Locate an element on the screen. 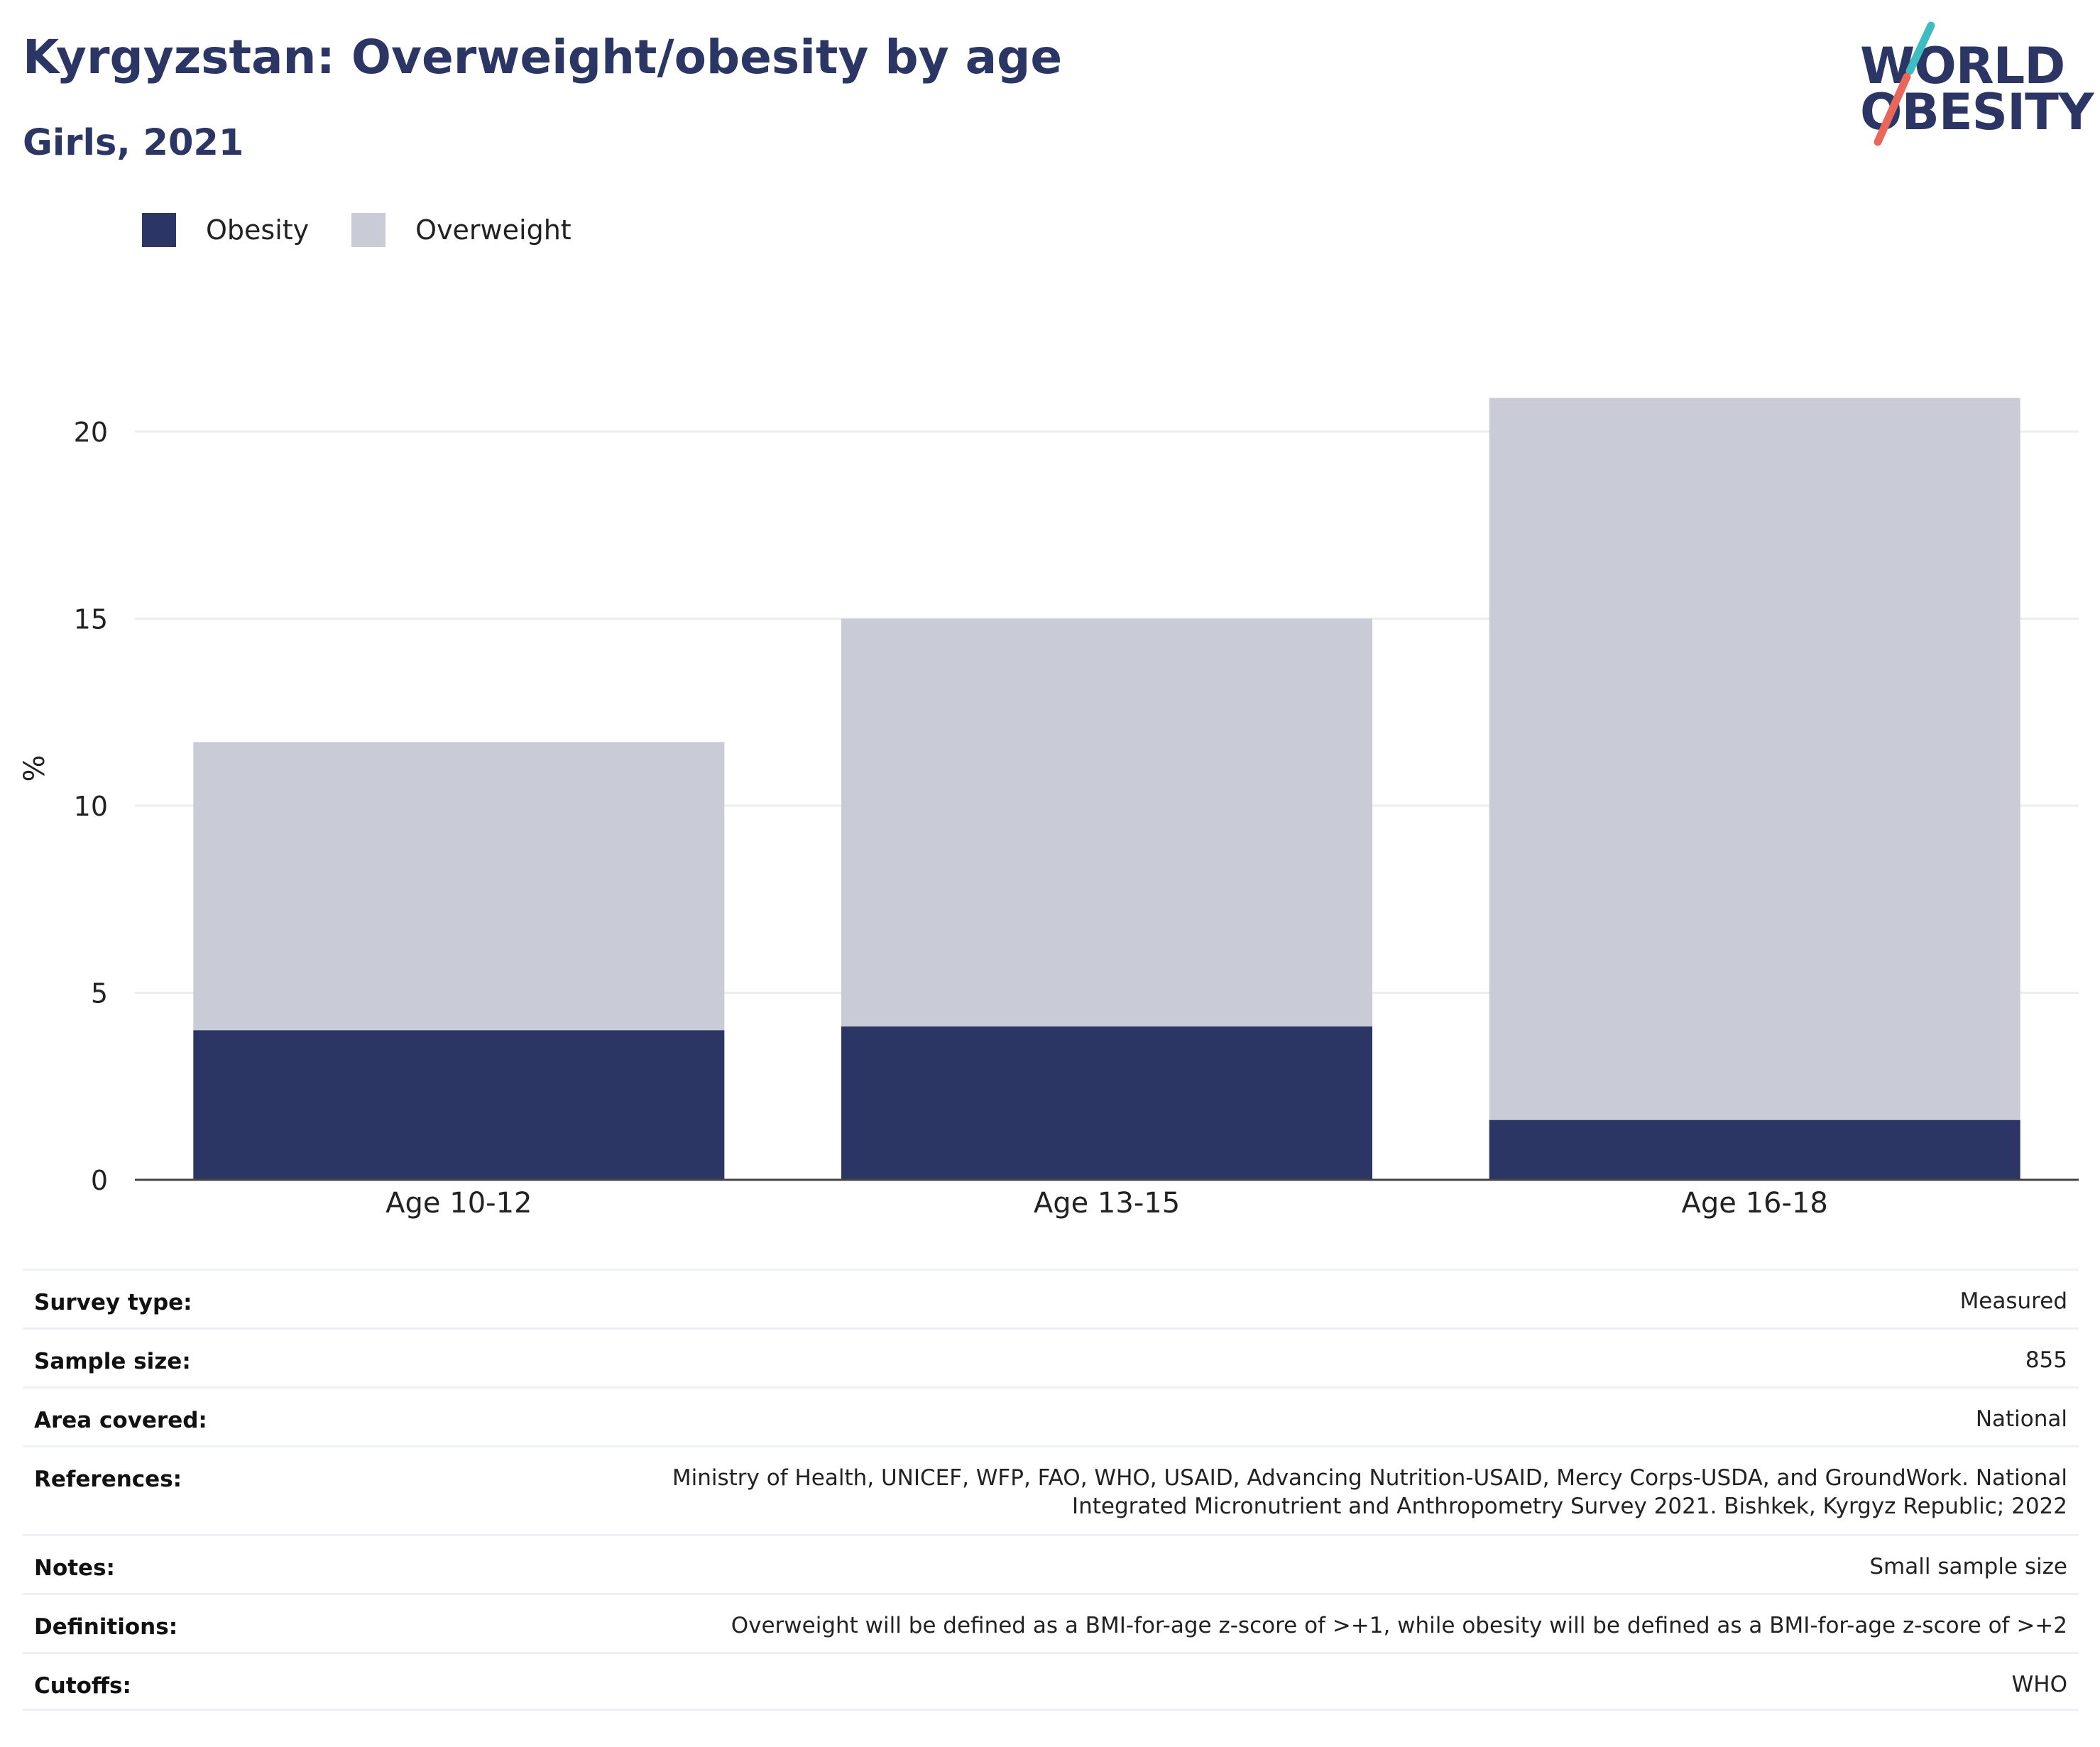  y-tick-label: 0 is located at coordinates (99, 1180).